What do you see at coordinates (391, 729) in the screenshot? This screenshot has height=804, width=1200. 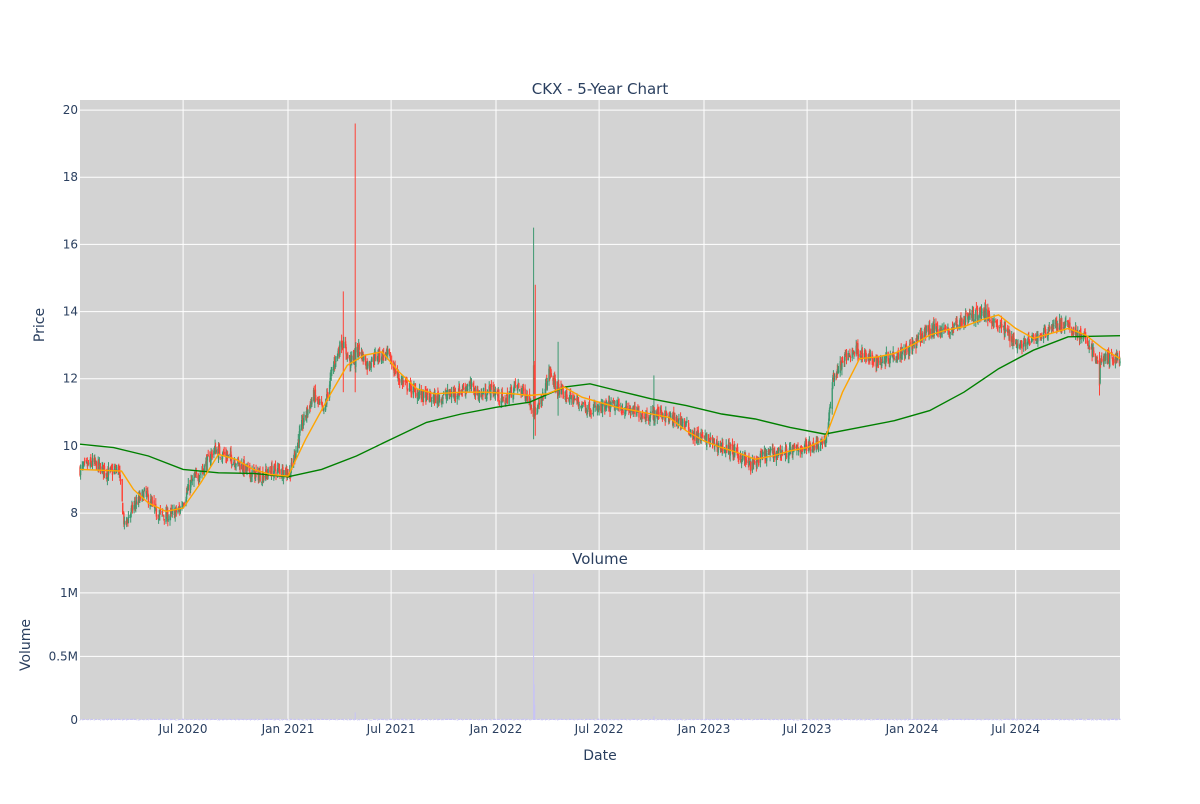 I see `x-tick-label: Jul 2021` at bounding box center [391, 729].